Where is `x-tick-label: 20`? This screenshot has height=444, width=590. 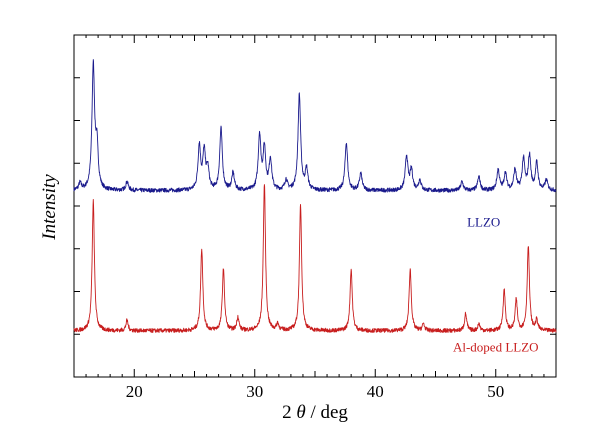 x-tick-label: 20 is located at coordinates (134, 391).